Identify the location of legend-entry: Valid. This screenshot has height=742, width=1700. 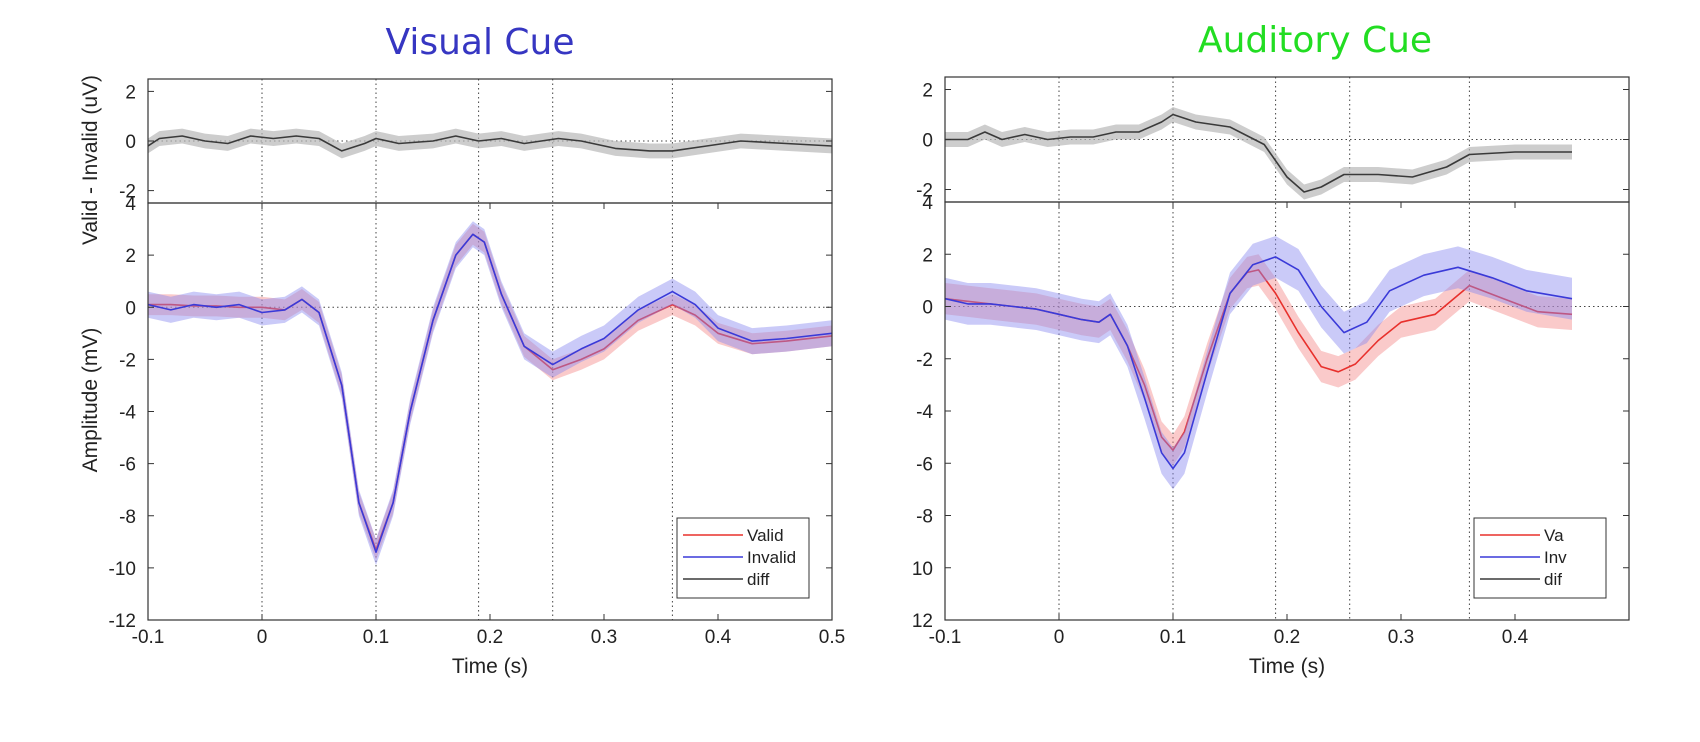
(765, 535).